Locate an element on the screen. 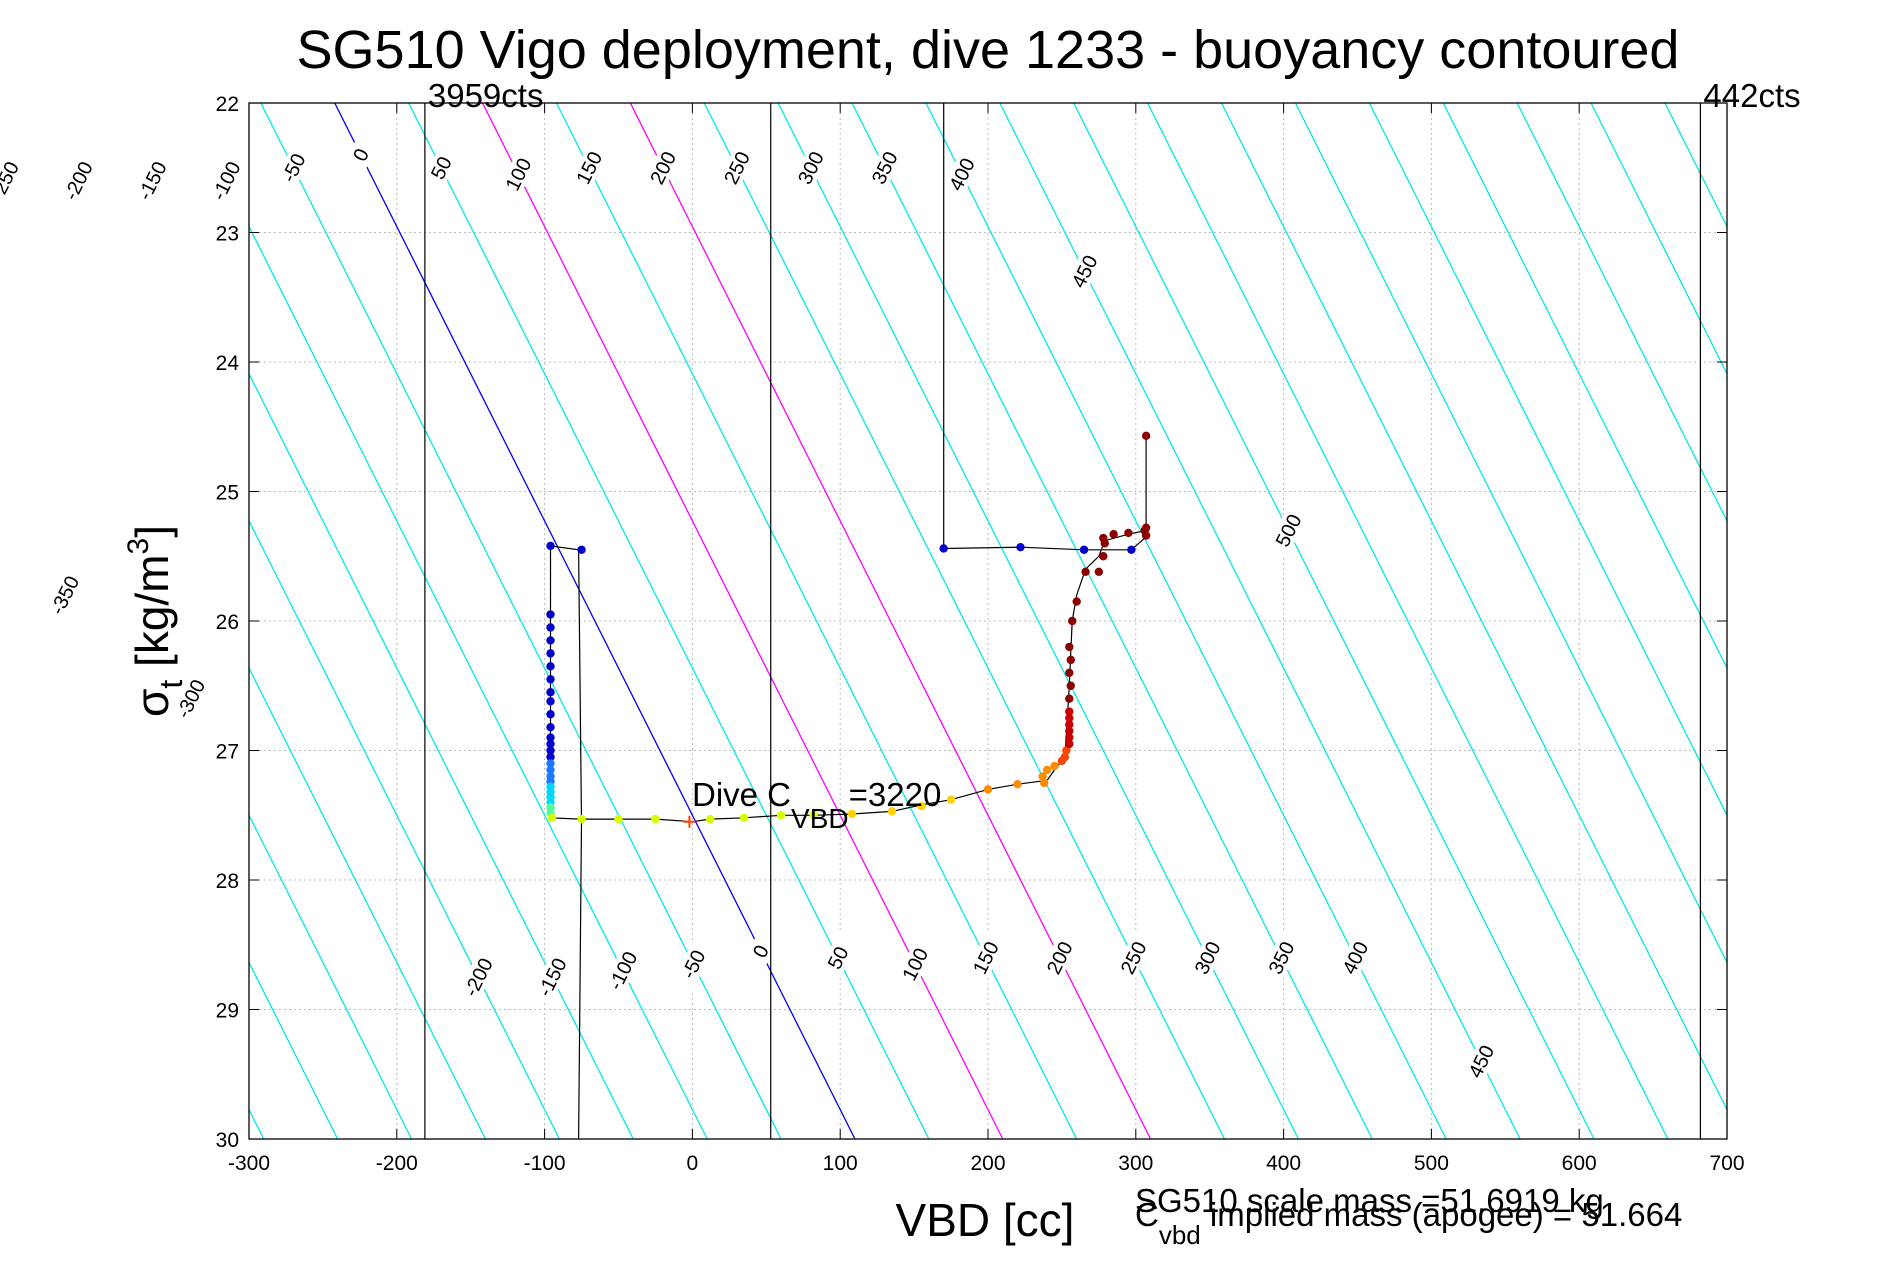  y-tick-label: 22 is located at coordinates (227, 104).